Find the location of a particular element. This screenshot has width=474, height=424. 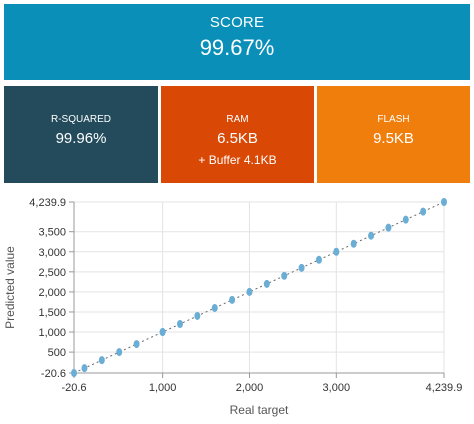

r-squared-label: R-SQUARED is located at coordinates (80, 119).